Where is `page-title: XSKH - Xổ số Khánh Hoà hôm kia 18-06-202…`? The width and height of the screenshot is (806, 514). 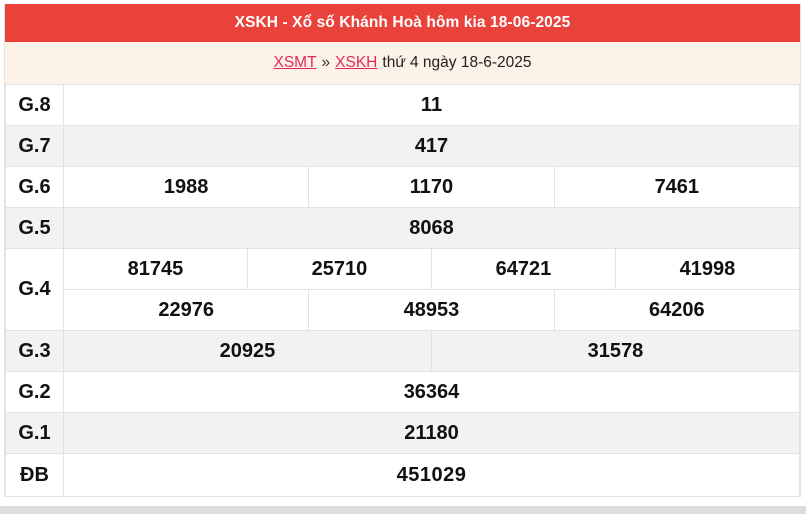 page-title: XSKH - Xổ số Khánh Hoà hôm kia 18-06-202… is located at coordinates (402, 22).